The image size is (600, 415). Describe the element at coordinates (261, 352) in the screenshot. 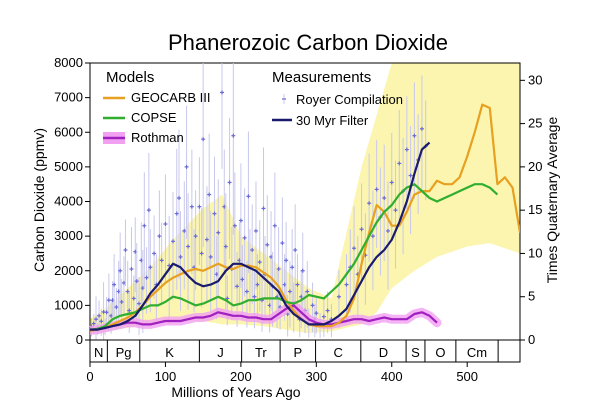

I see `period-label-tr: Tr` at that location.